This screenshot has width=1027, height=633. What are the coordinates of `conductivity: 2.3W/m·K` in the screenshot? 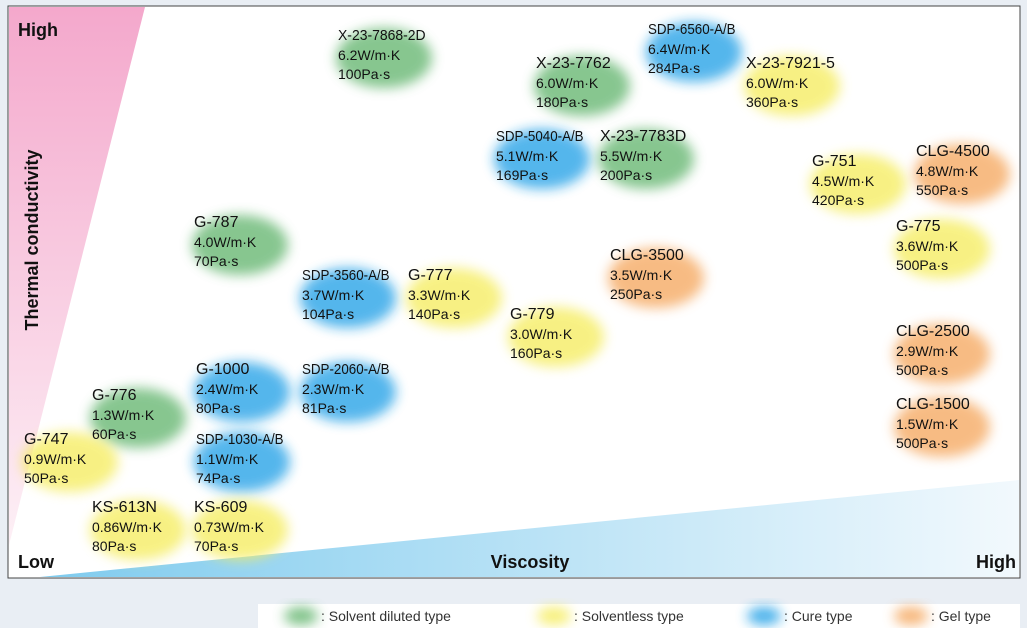 It's located at (333, 389).